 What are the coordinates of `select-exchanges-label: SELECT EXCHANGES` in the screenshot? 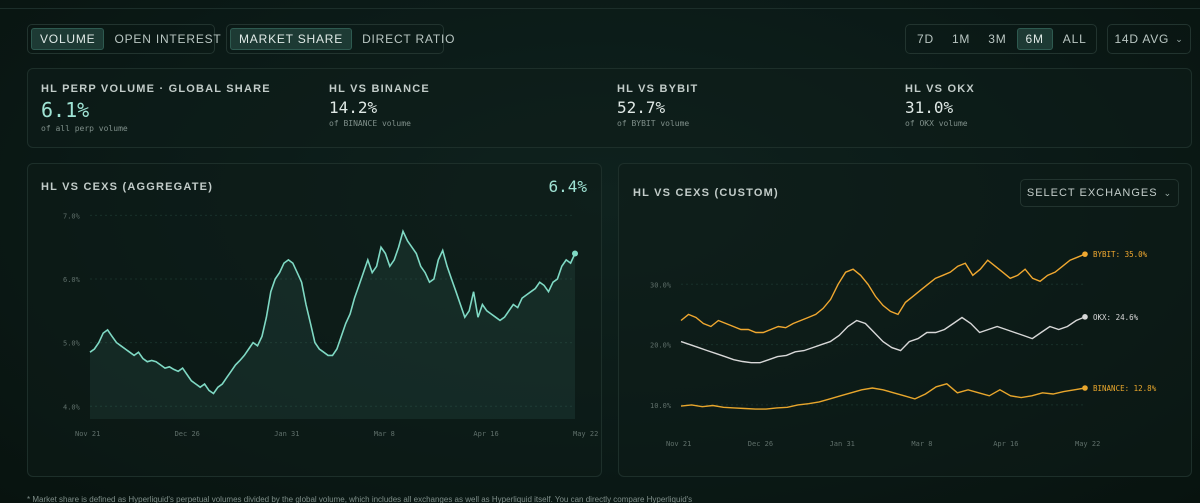 It's located at (1092, 193).